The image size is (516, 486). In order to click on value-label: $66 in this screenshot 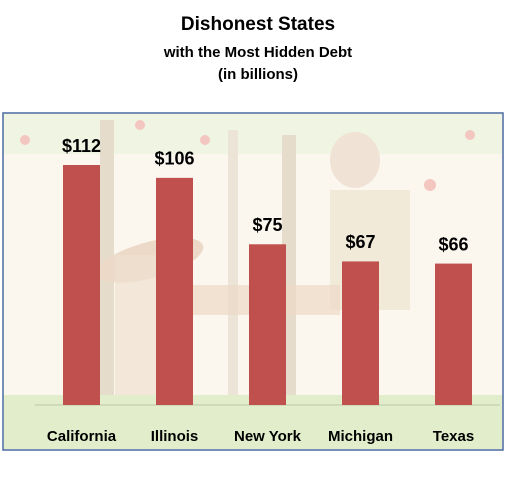, I will do `click(453, 244)`.